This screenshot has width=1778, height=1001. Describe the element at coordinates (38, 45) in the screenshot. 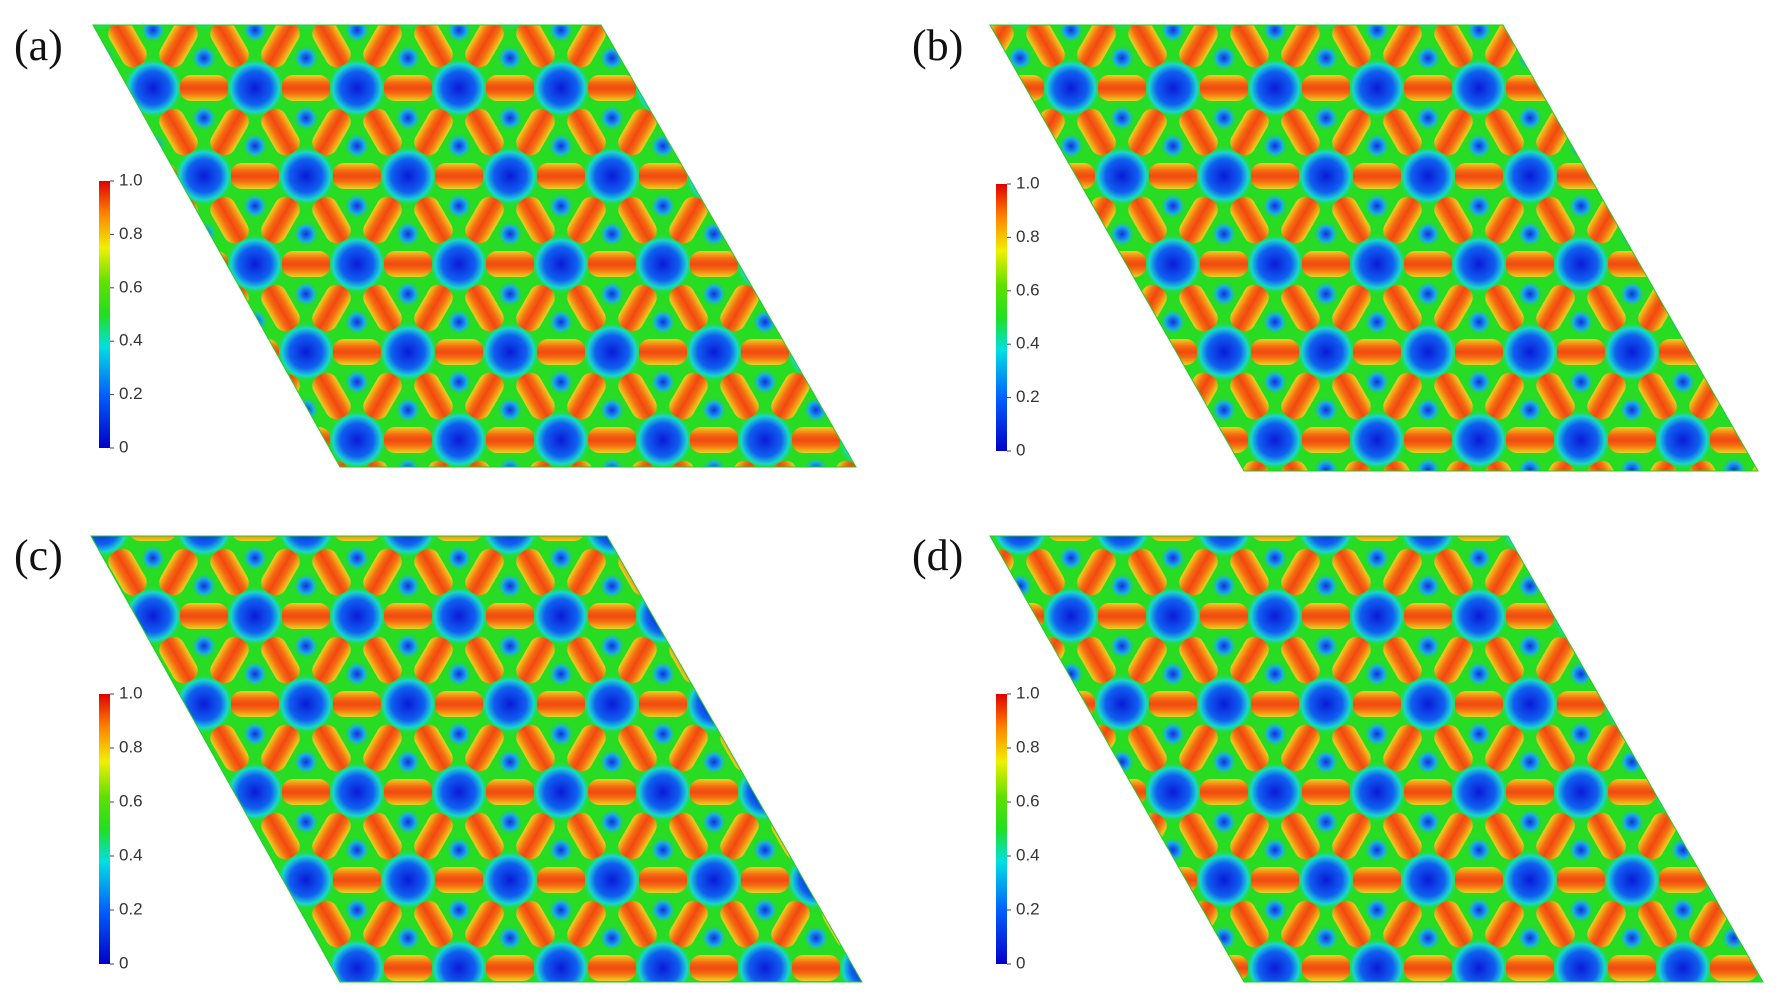

I see `panel-label: (a)` at that location.